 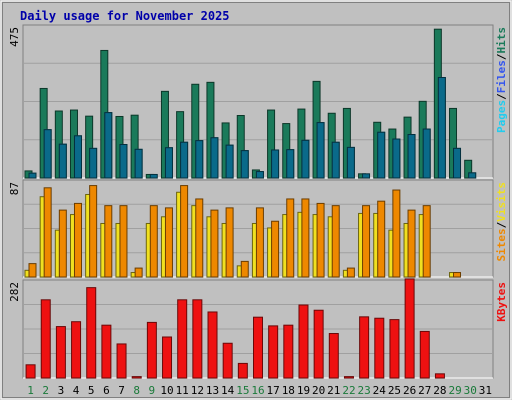 What do you see at coordinates (470, 390) in the screenshot?
I see `x-tick-label-30: 30` at bounding box center [470, 390].